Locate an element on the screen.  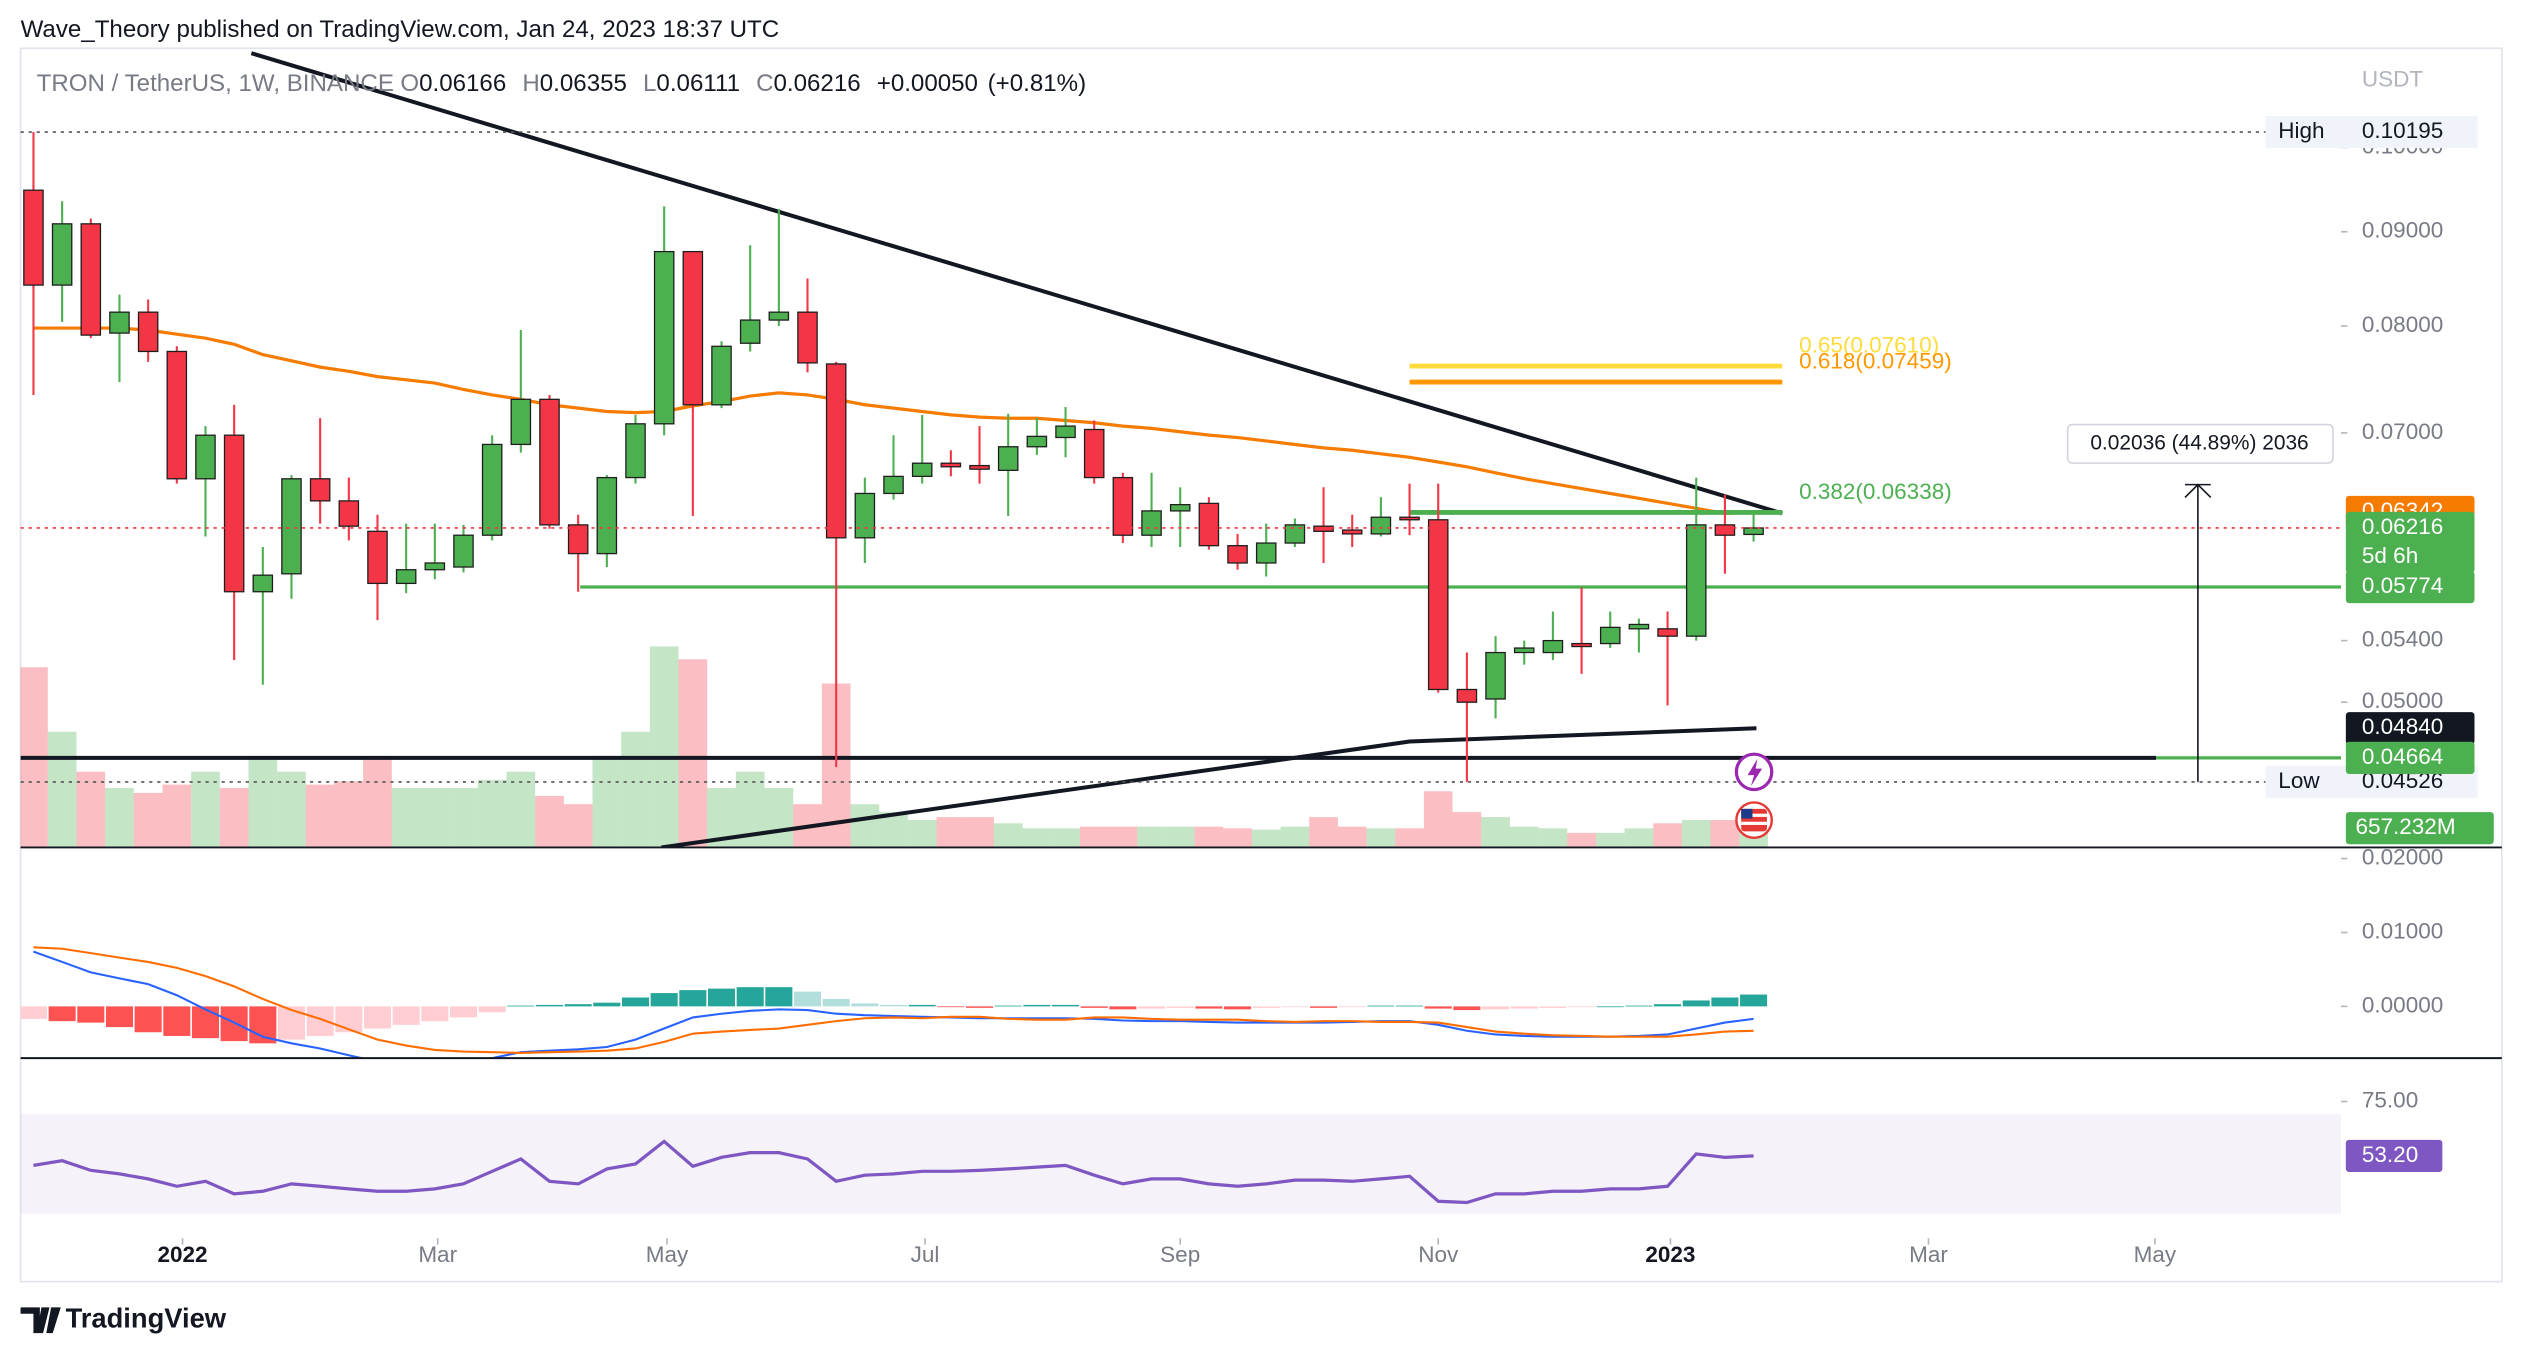
volume-value: 657.232M is located at coordinates (2405, 826).